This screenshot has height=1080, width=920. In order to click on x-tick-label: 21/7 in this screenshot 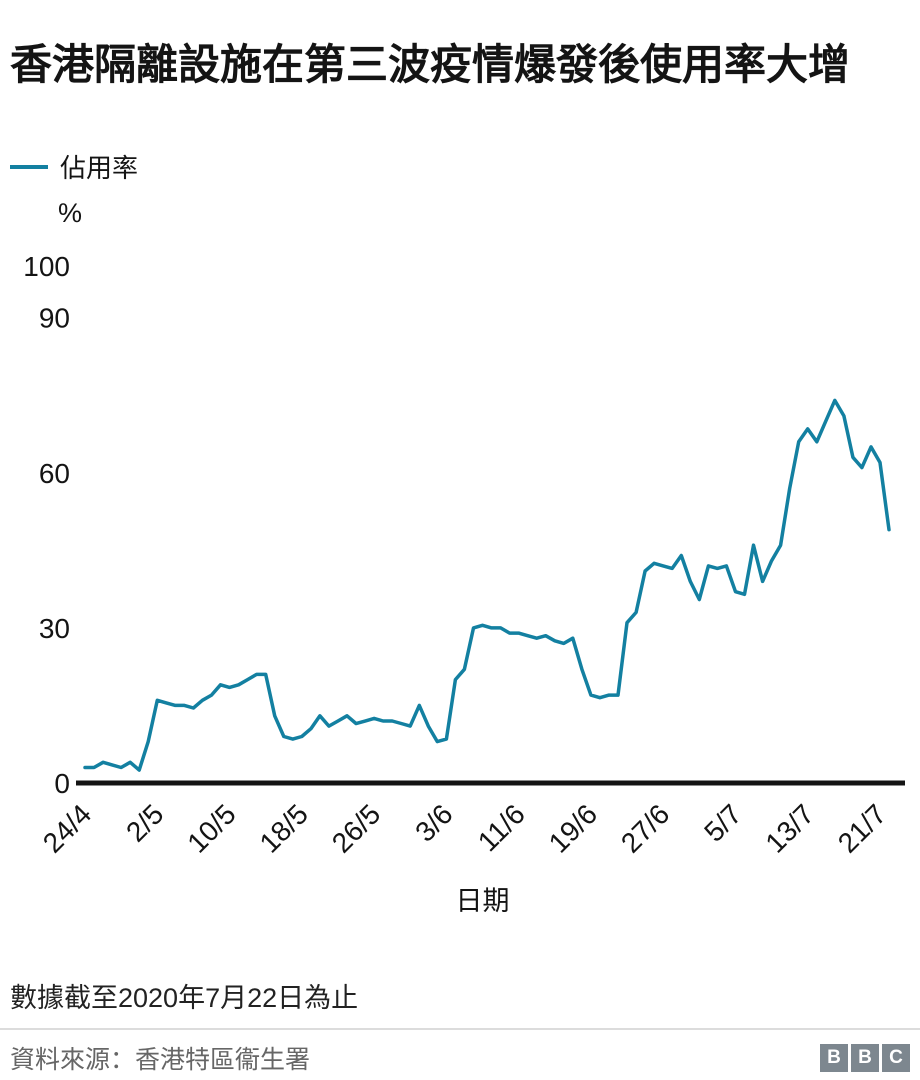, I will do `click(862, 828)`.